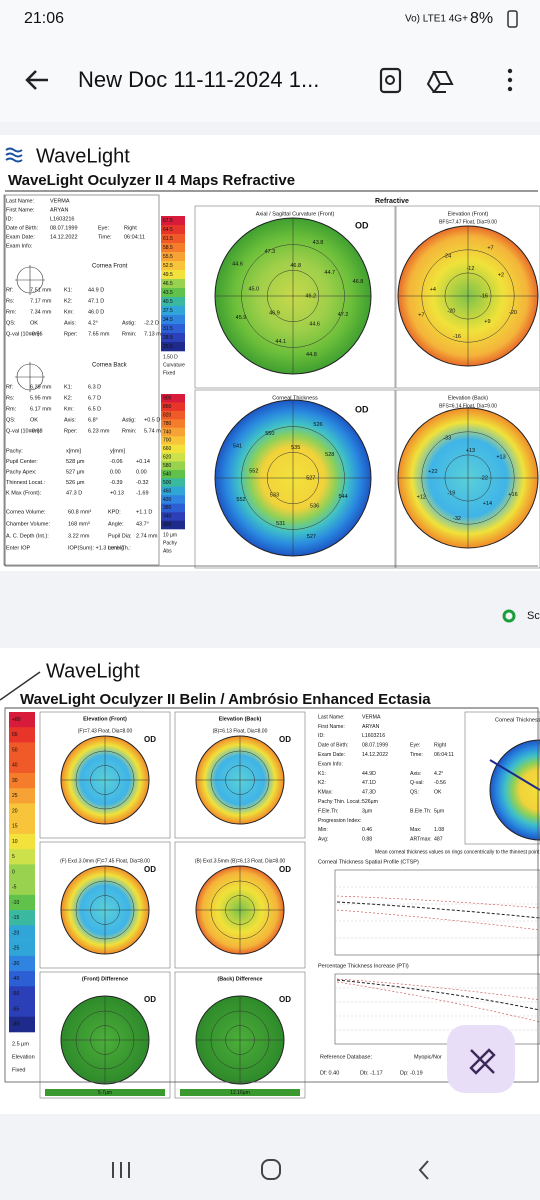 This screenshot has height=1200, width=540. Describe the element at coordinates (15, 964) in the screenshot. I see `scale-label: -30` at that location.